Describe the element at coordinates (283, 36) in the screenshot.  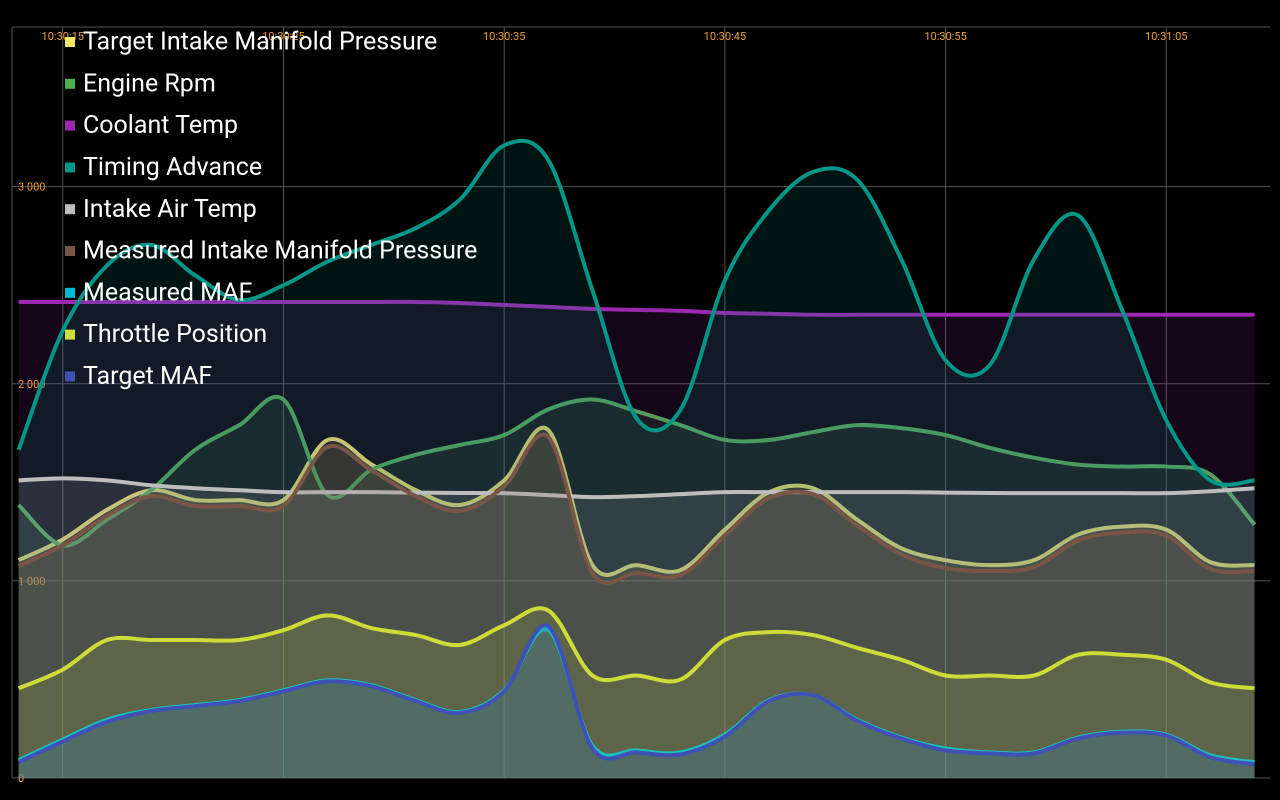
I see `x-tick-label: 10:30:25` at that location.